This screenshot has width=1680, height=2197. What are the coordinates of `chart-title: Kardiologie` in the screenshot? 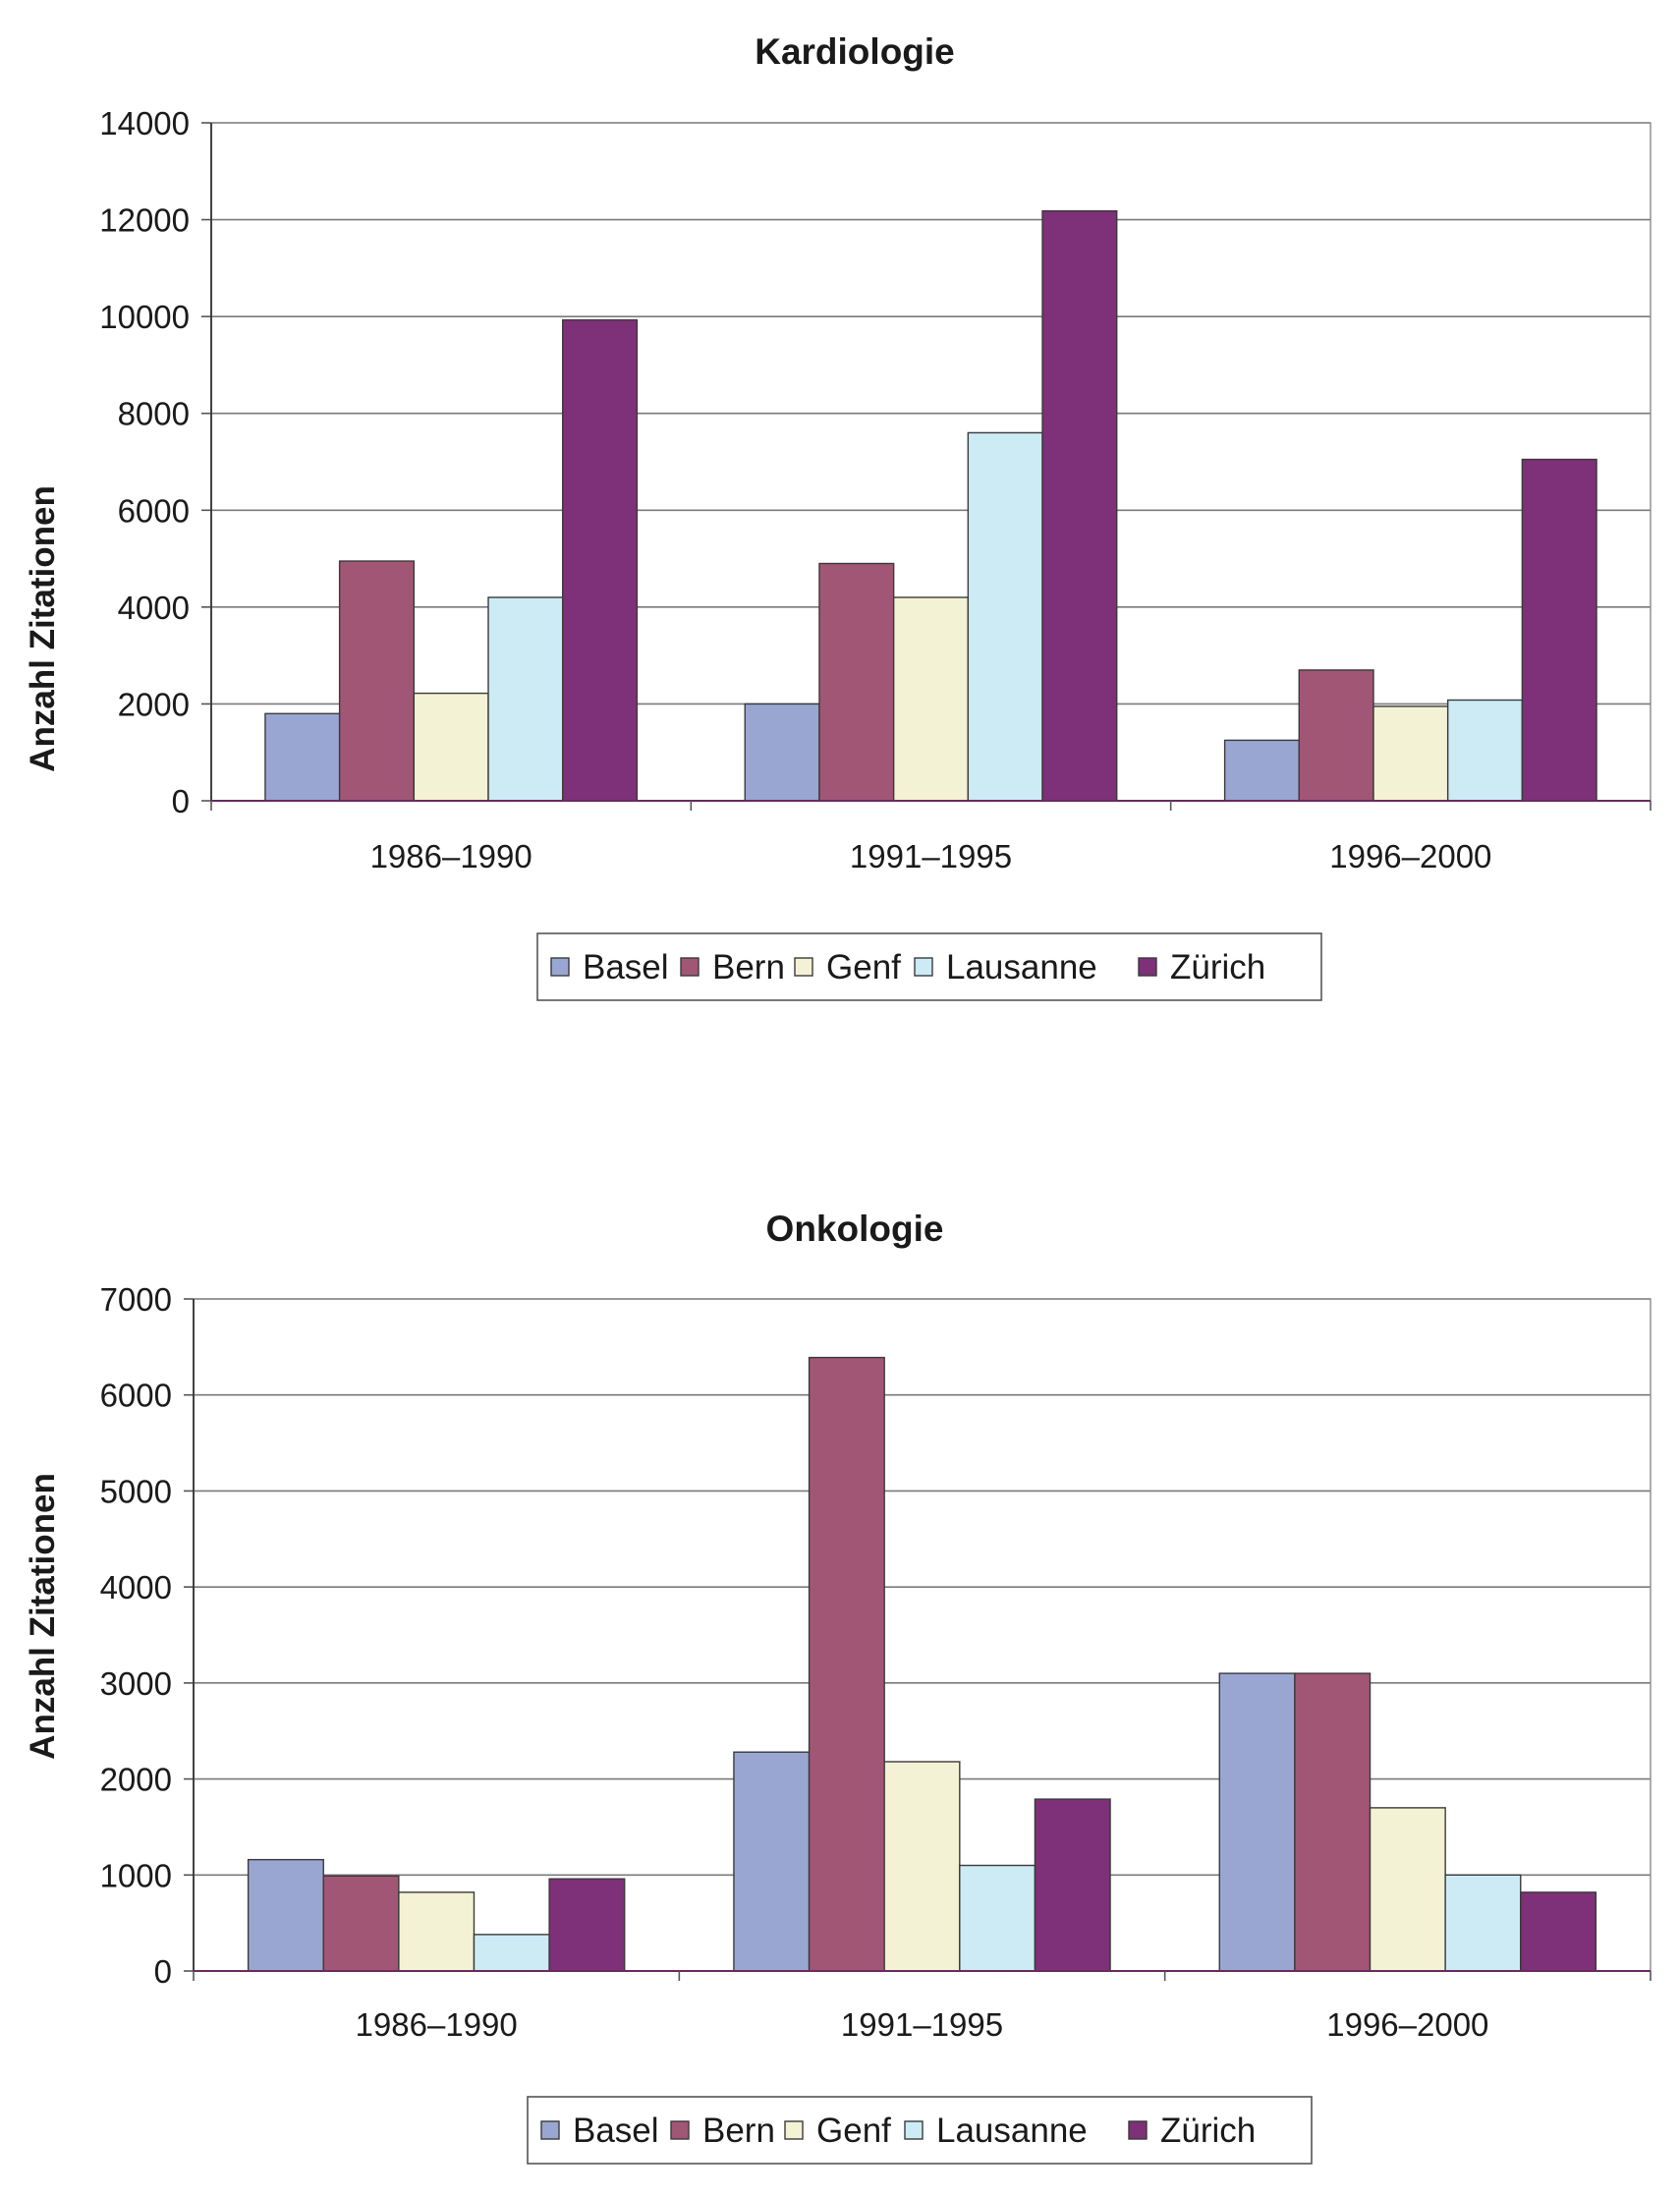 It's located at (855, 51).